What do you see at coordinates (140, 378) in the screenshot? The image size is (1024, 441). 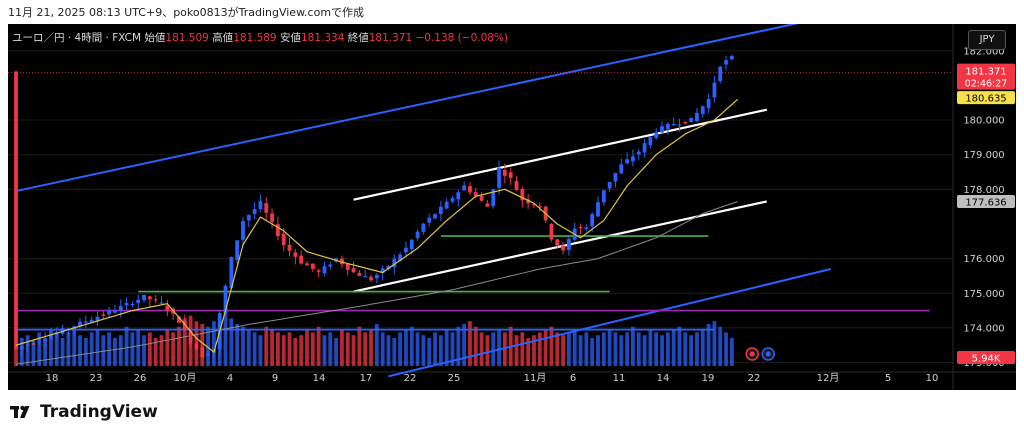 I see `time-tick-label: 26` at bounding box center [140, 378].